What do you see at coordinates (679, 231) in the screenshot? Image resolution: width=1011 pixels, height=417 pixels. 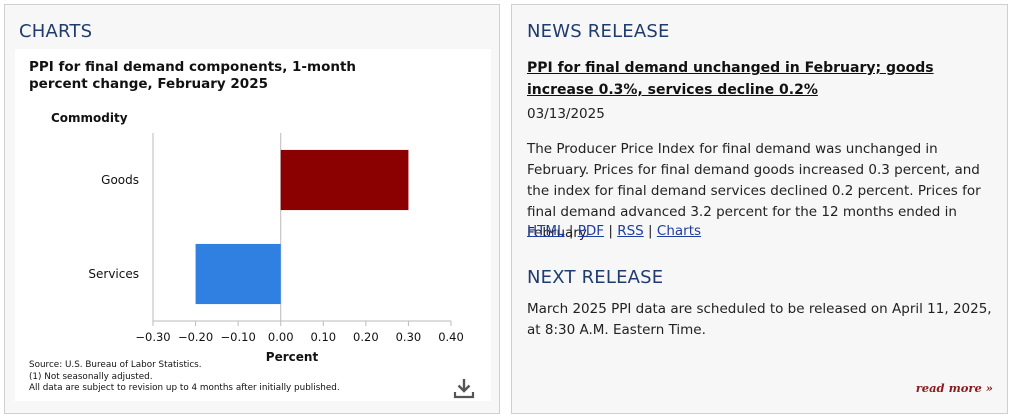 I see `charts-link: Charts` at bounding box center [679, 231].